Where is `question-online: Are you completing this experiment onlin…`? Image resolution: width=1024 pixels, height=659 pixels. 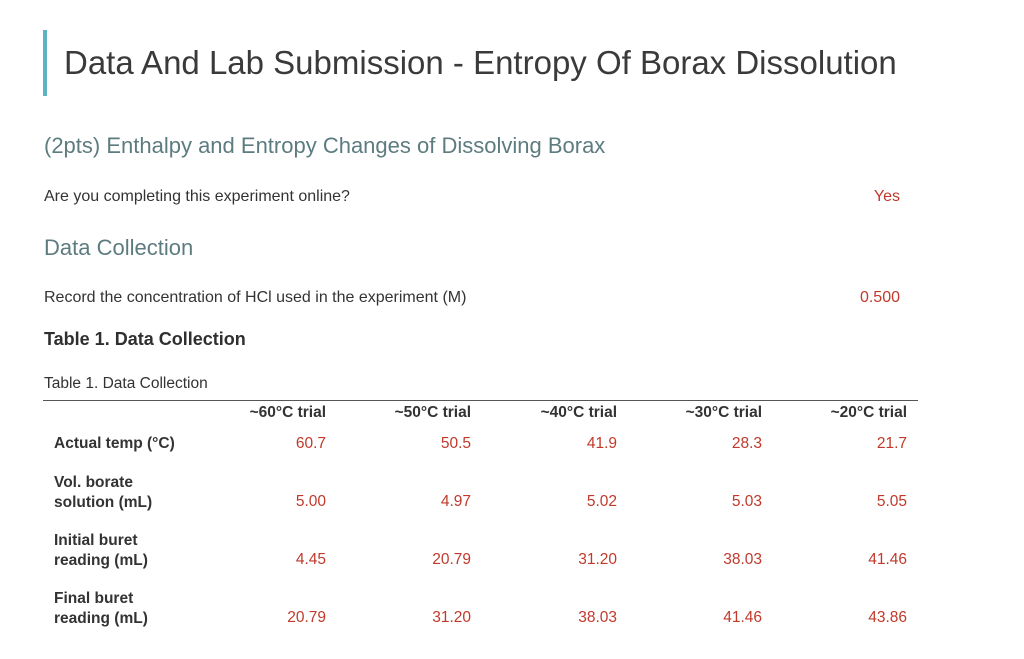
question-online: Are you completing this experiment onlin… is located at coordinates (197, 196).